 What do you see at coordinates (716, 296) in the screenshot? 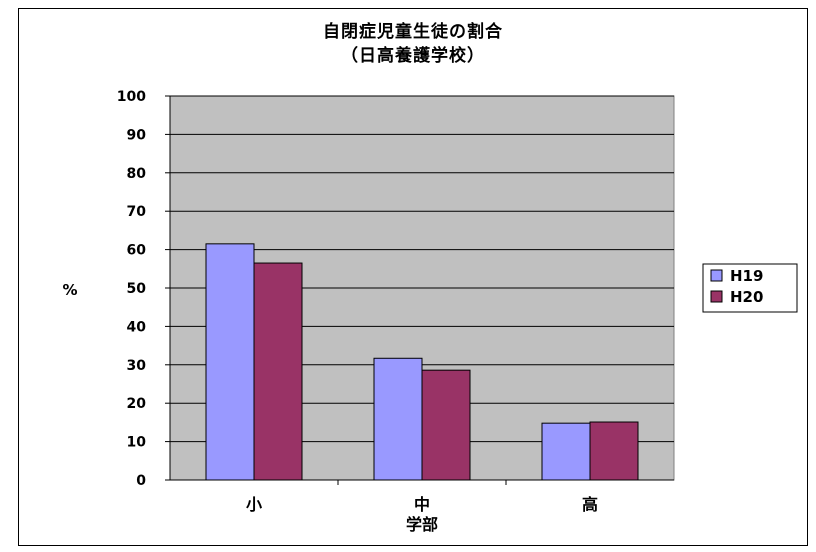
I see `legend-swatch-H20` at bounding box center [716, 296].